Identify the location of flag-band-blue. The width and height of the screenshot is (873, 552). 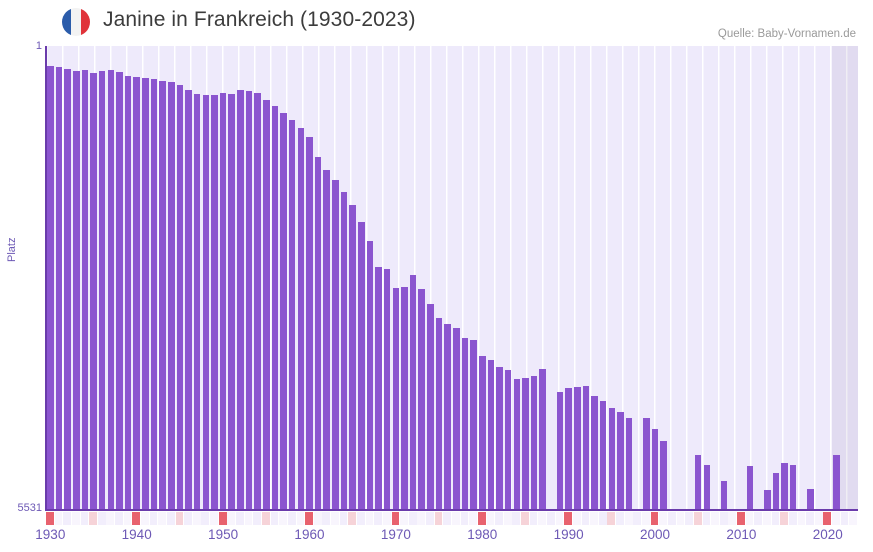
(67, 22).